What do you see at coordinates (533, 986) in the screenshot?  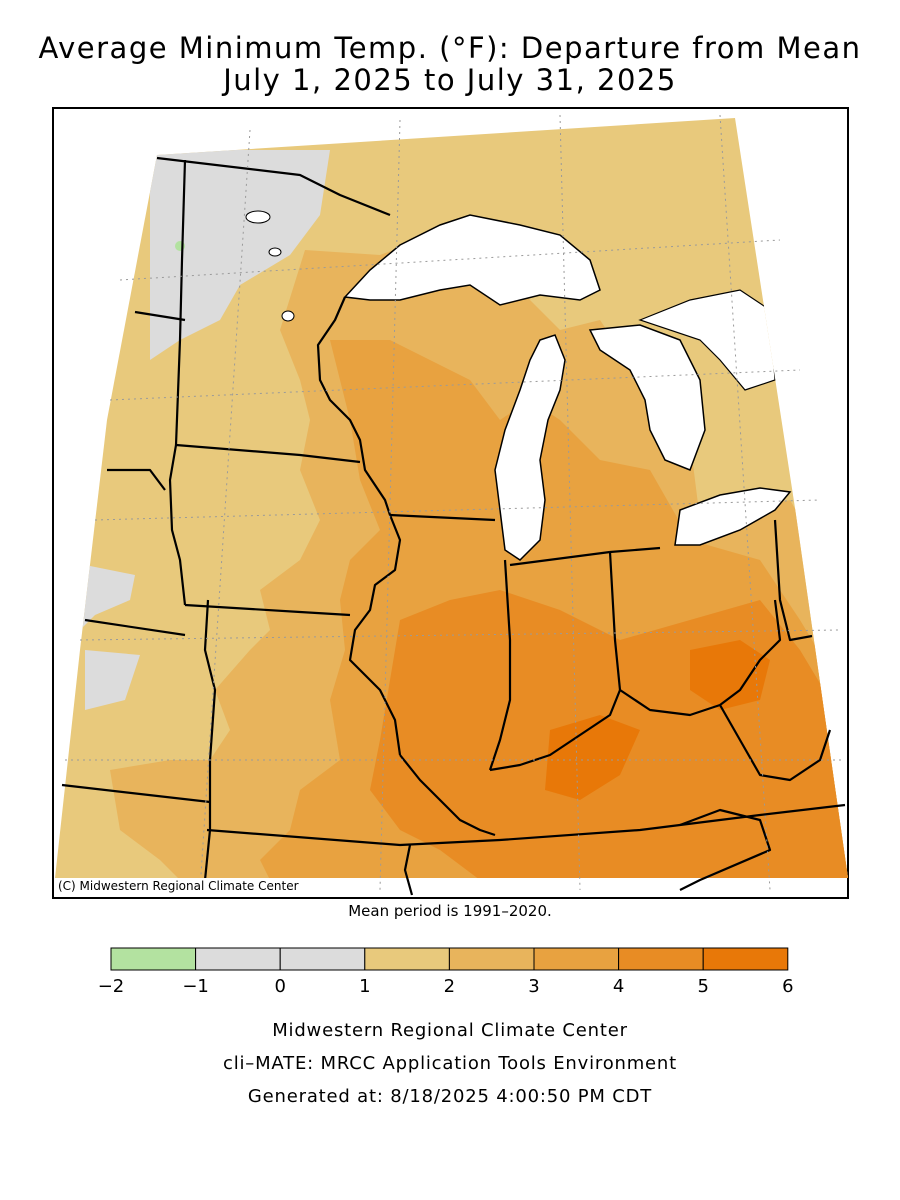 I see `legend-tick-label: 3` at bounding box center [533, 986].